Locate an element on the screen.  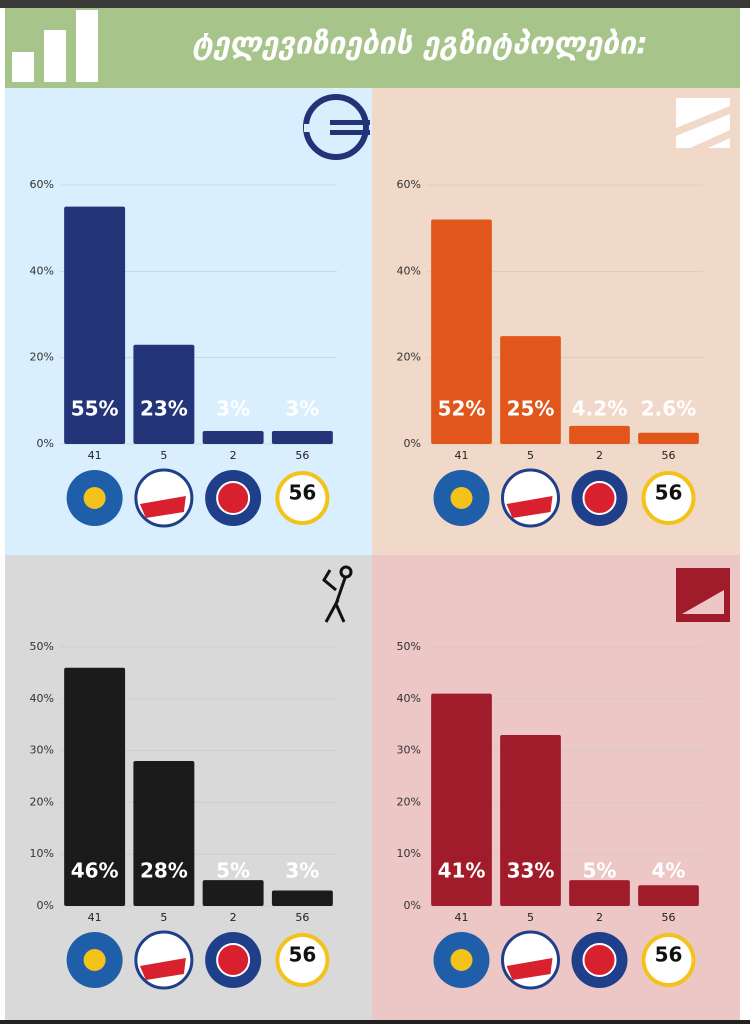
value-label: 4.2% is located at coordinates (599, 409).